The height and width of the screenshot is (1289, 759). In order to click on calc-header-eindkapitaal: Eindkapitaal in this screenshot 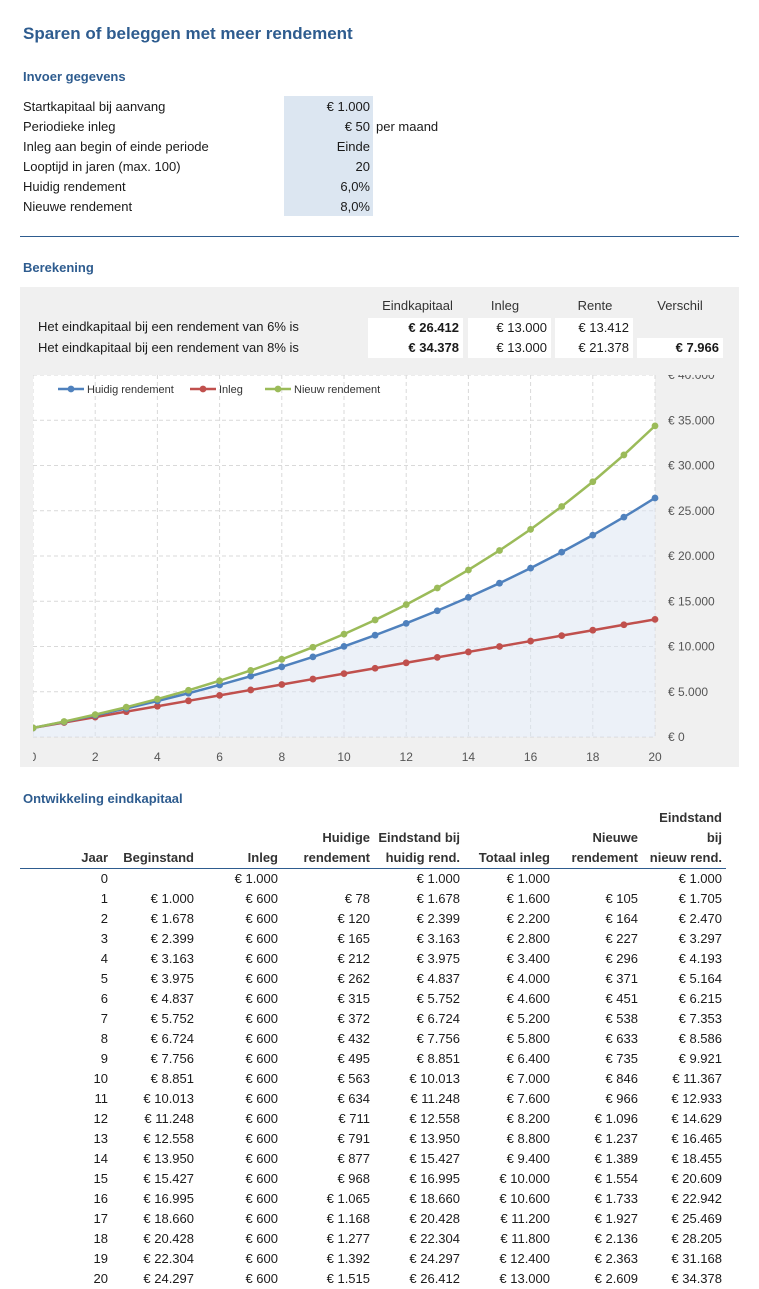, I will do `click(417, 305)`.